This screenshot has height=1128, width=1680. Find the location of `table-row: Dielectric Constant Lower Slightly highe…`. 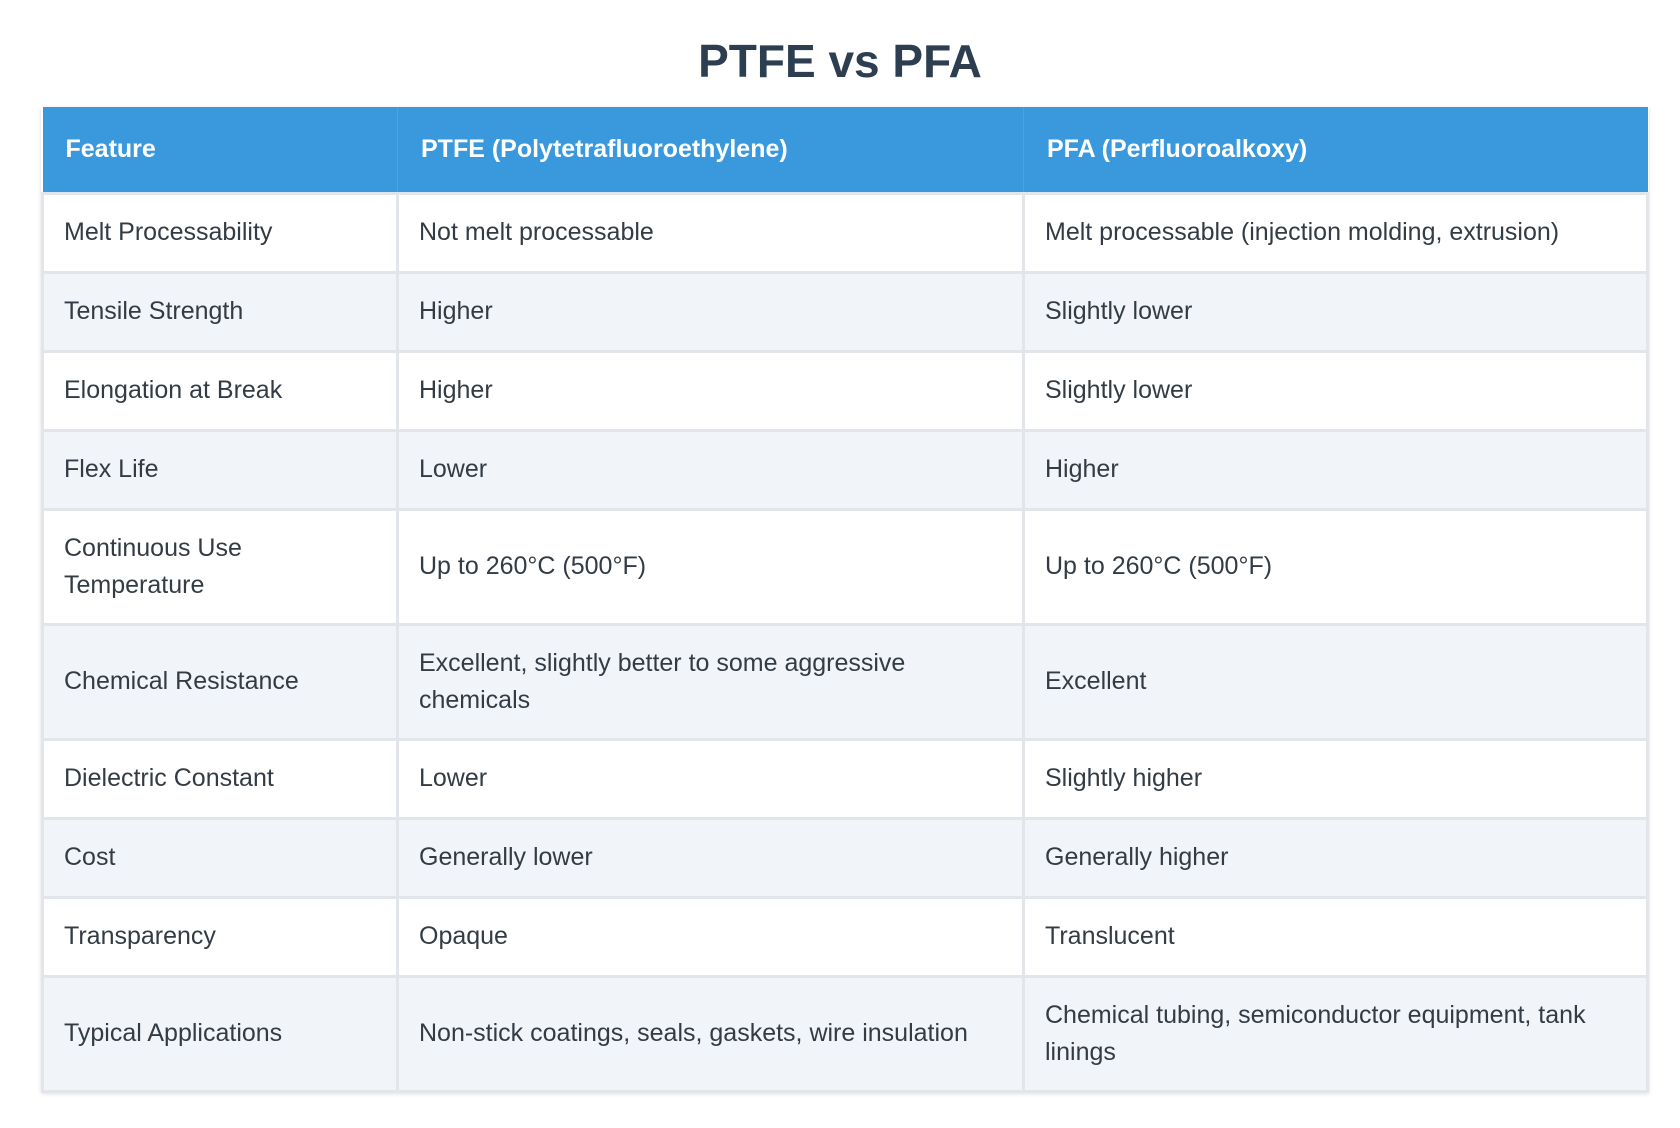

table-row: Dielectric Constant Lower Slightly highe… is located at coordinates (845, 778).